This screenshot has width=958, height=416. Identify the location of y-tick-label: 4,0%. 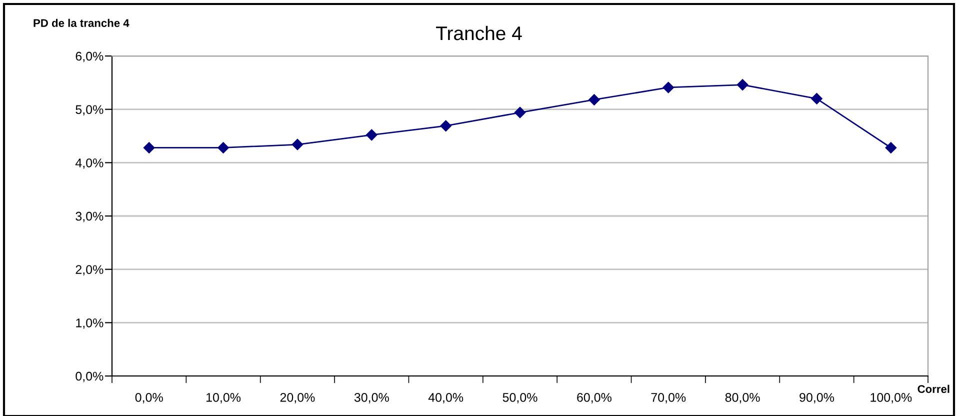
(89, 163).